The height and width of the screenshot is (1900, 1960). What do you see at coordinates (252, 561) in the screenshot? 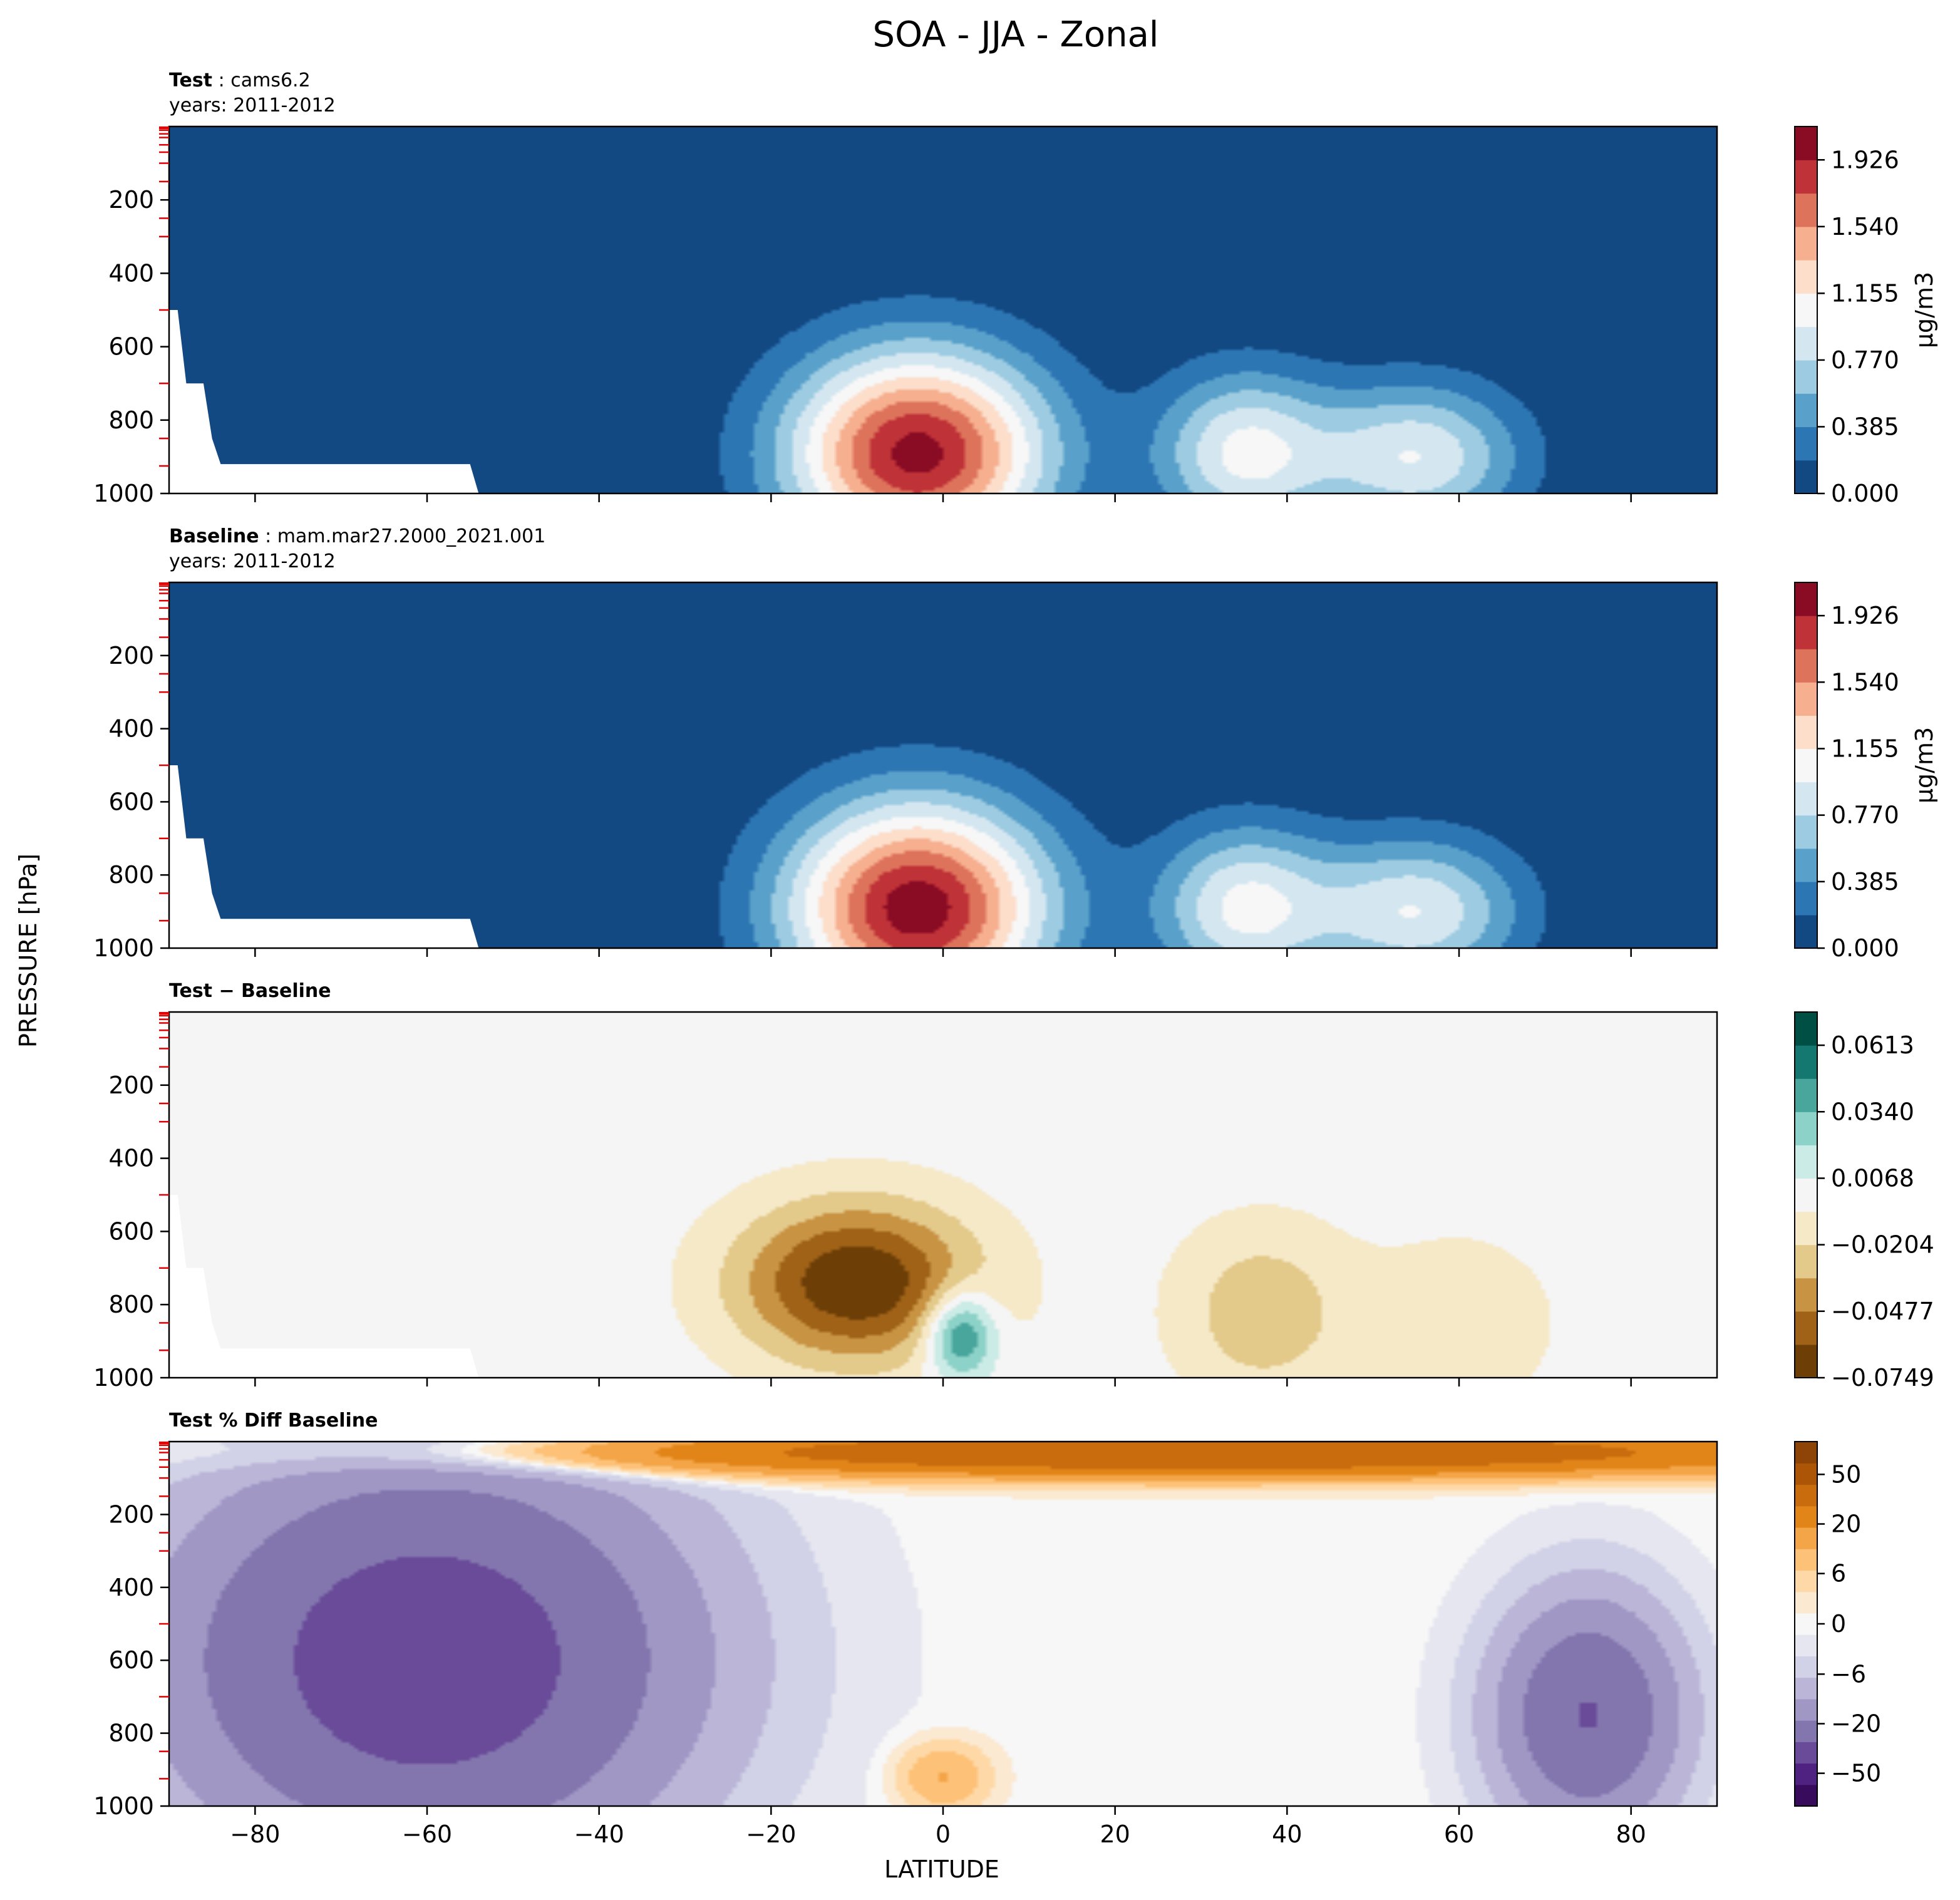
I see `panel-years: years: 2011-2012` at bounding box center [252, 561].